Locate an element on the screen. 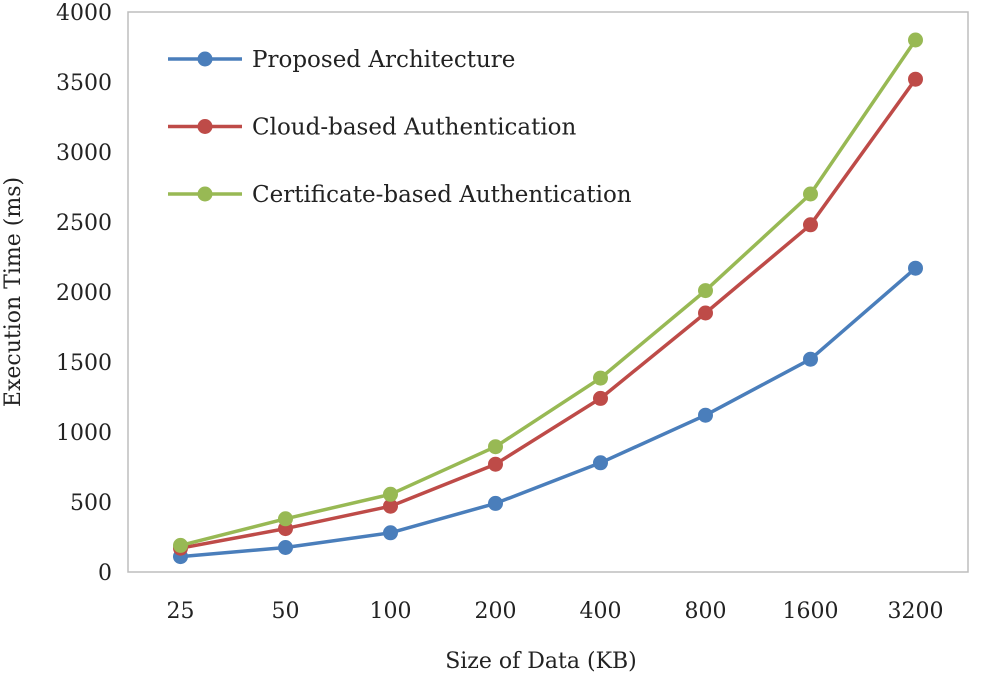 The image size is (985, 674). x-tick-label: 200 is located at coordinates (496, 611).